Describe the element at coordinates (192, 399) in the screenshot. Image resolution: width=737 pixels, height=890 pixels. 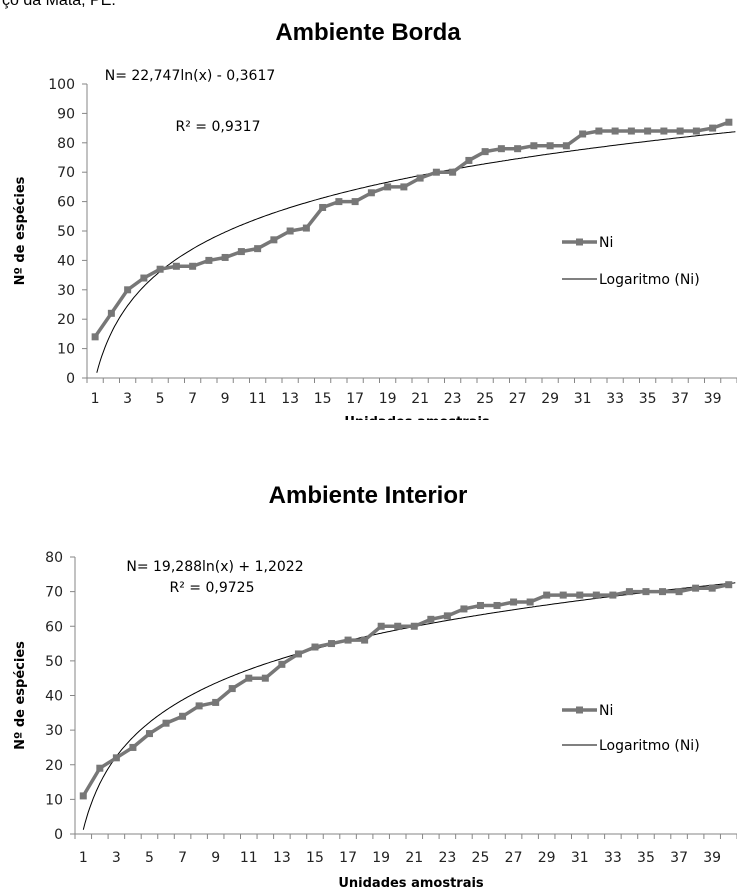
I see `x-tick-label: 7` at that location.